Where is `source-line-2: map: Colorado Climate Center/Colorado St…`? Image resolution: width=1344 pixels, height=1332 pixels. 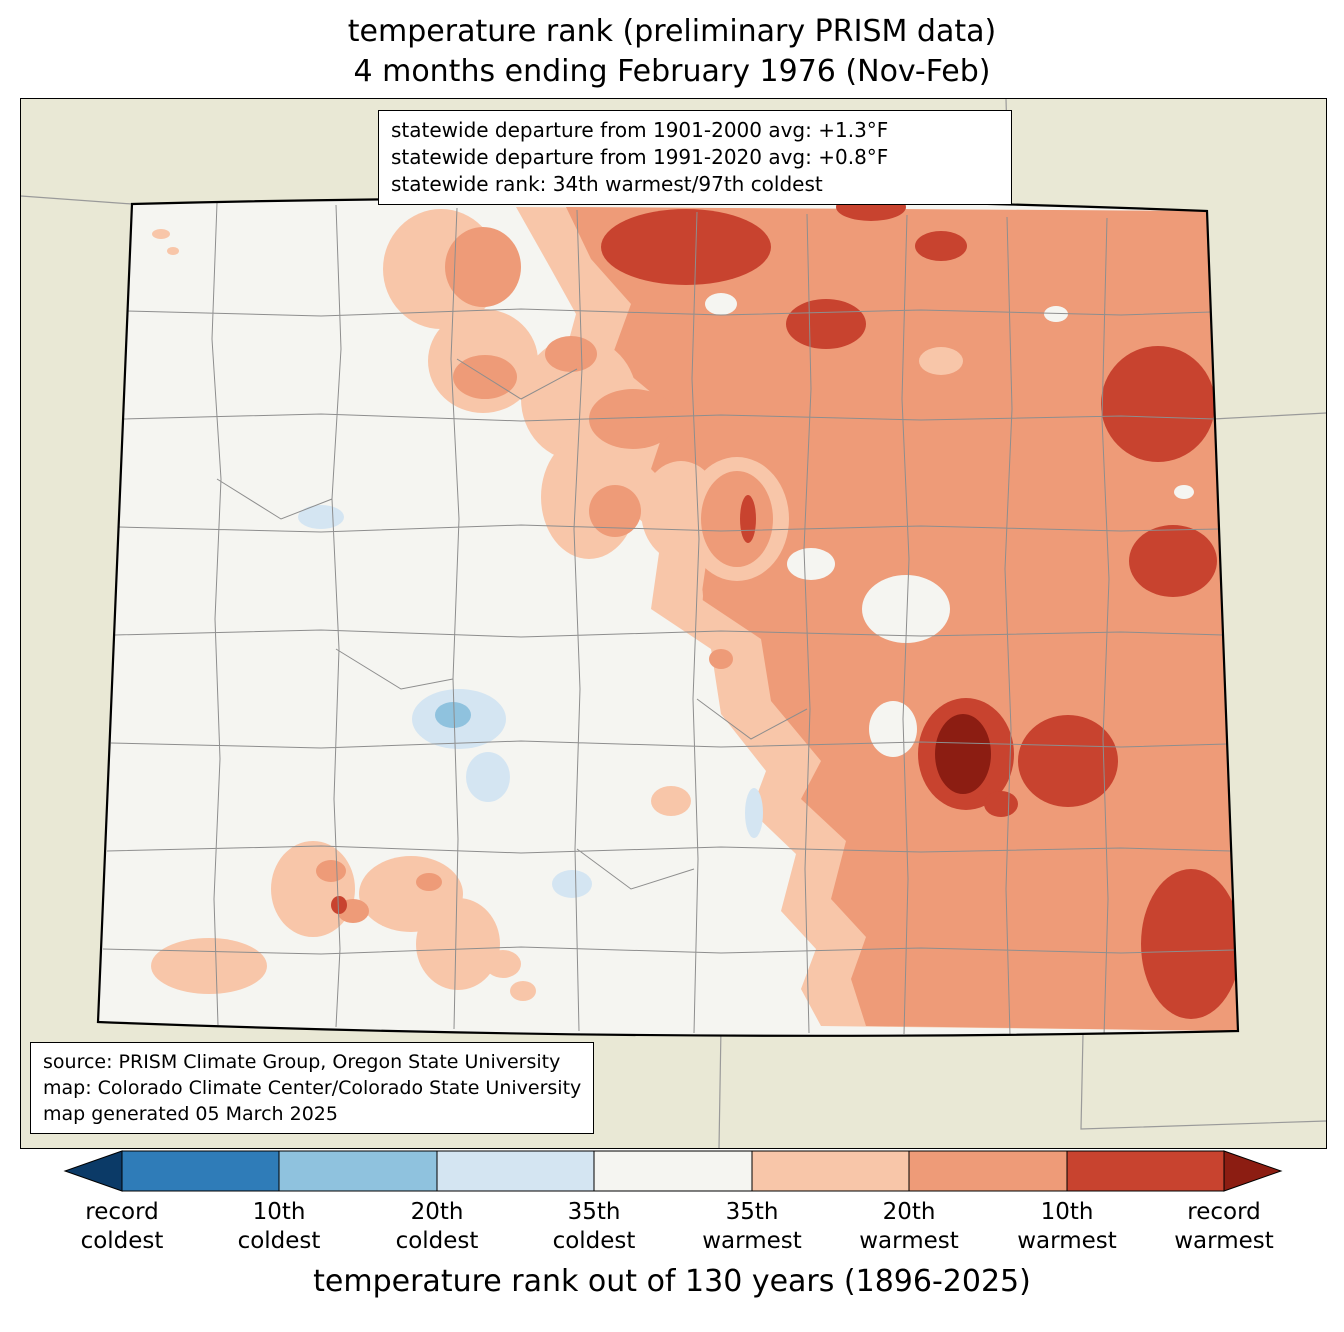
source-line-2: map: Colorado Climate Center/Colorado St… is located at coordinates (312, 1088).